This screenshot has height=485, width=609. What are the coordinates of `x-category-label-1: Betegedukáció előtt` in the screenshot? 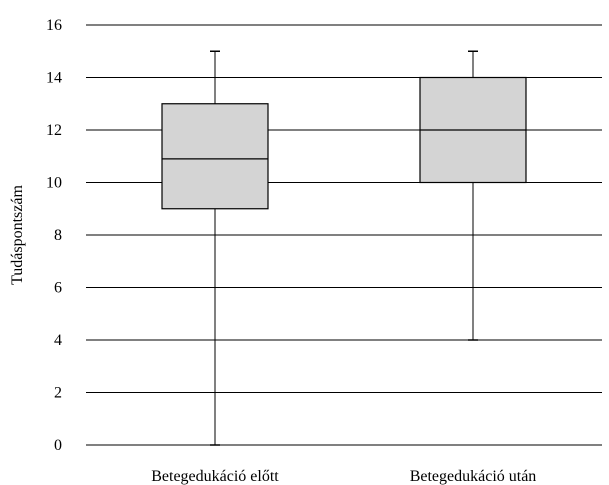 It's located at (215, 476).